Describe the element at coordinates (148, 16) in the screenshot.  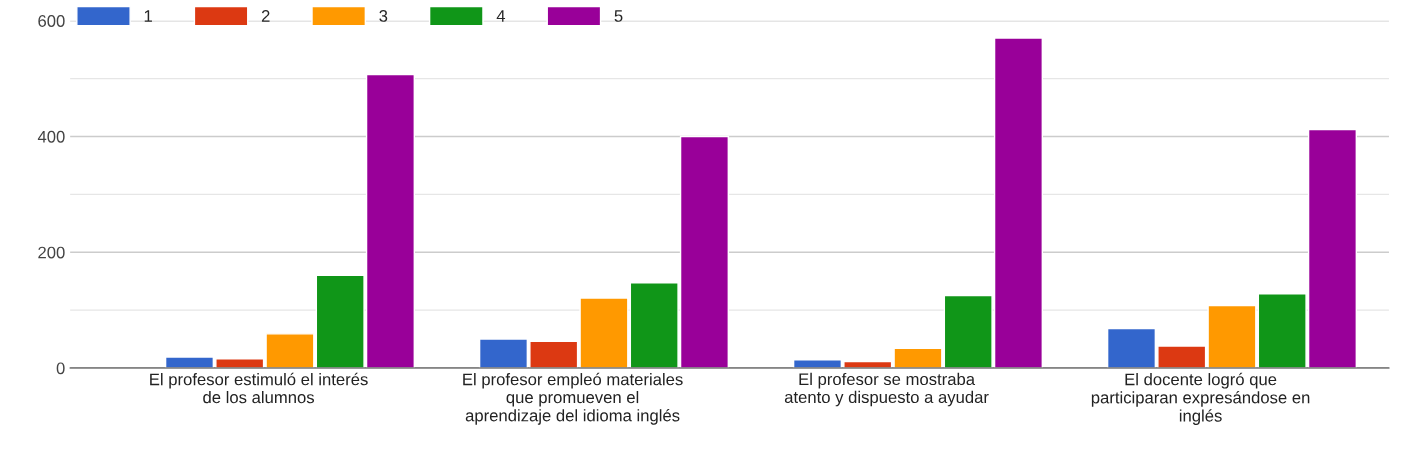
I see `legend-label: 1` at that location.